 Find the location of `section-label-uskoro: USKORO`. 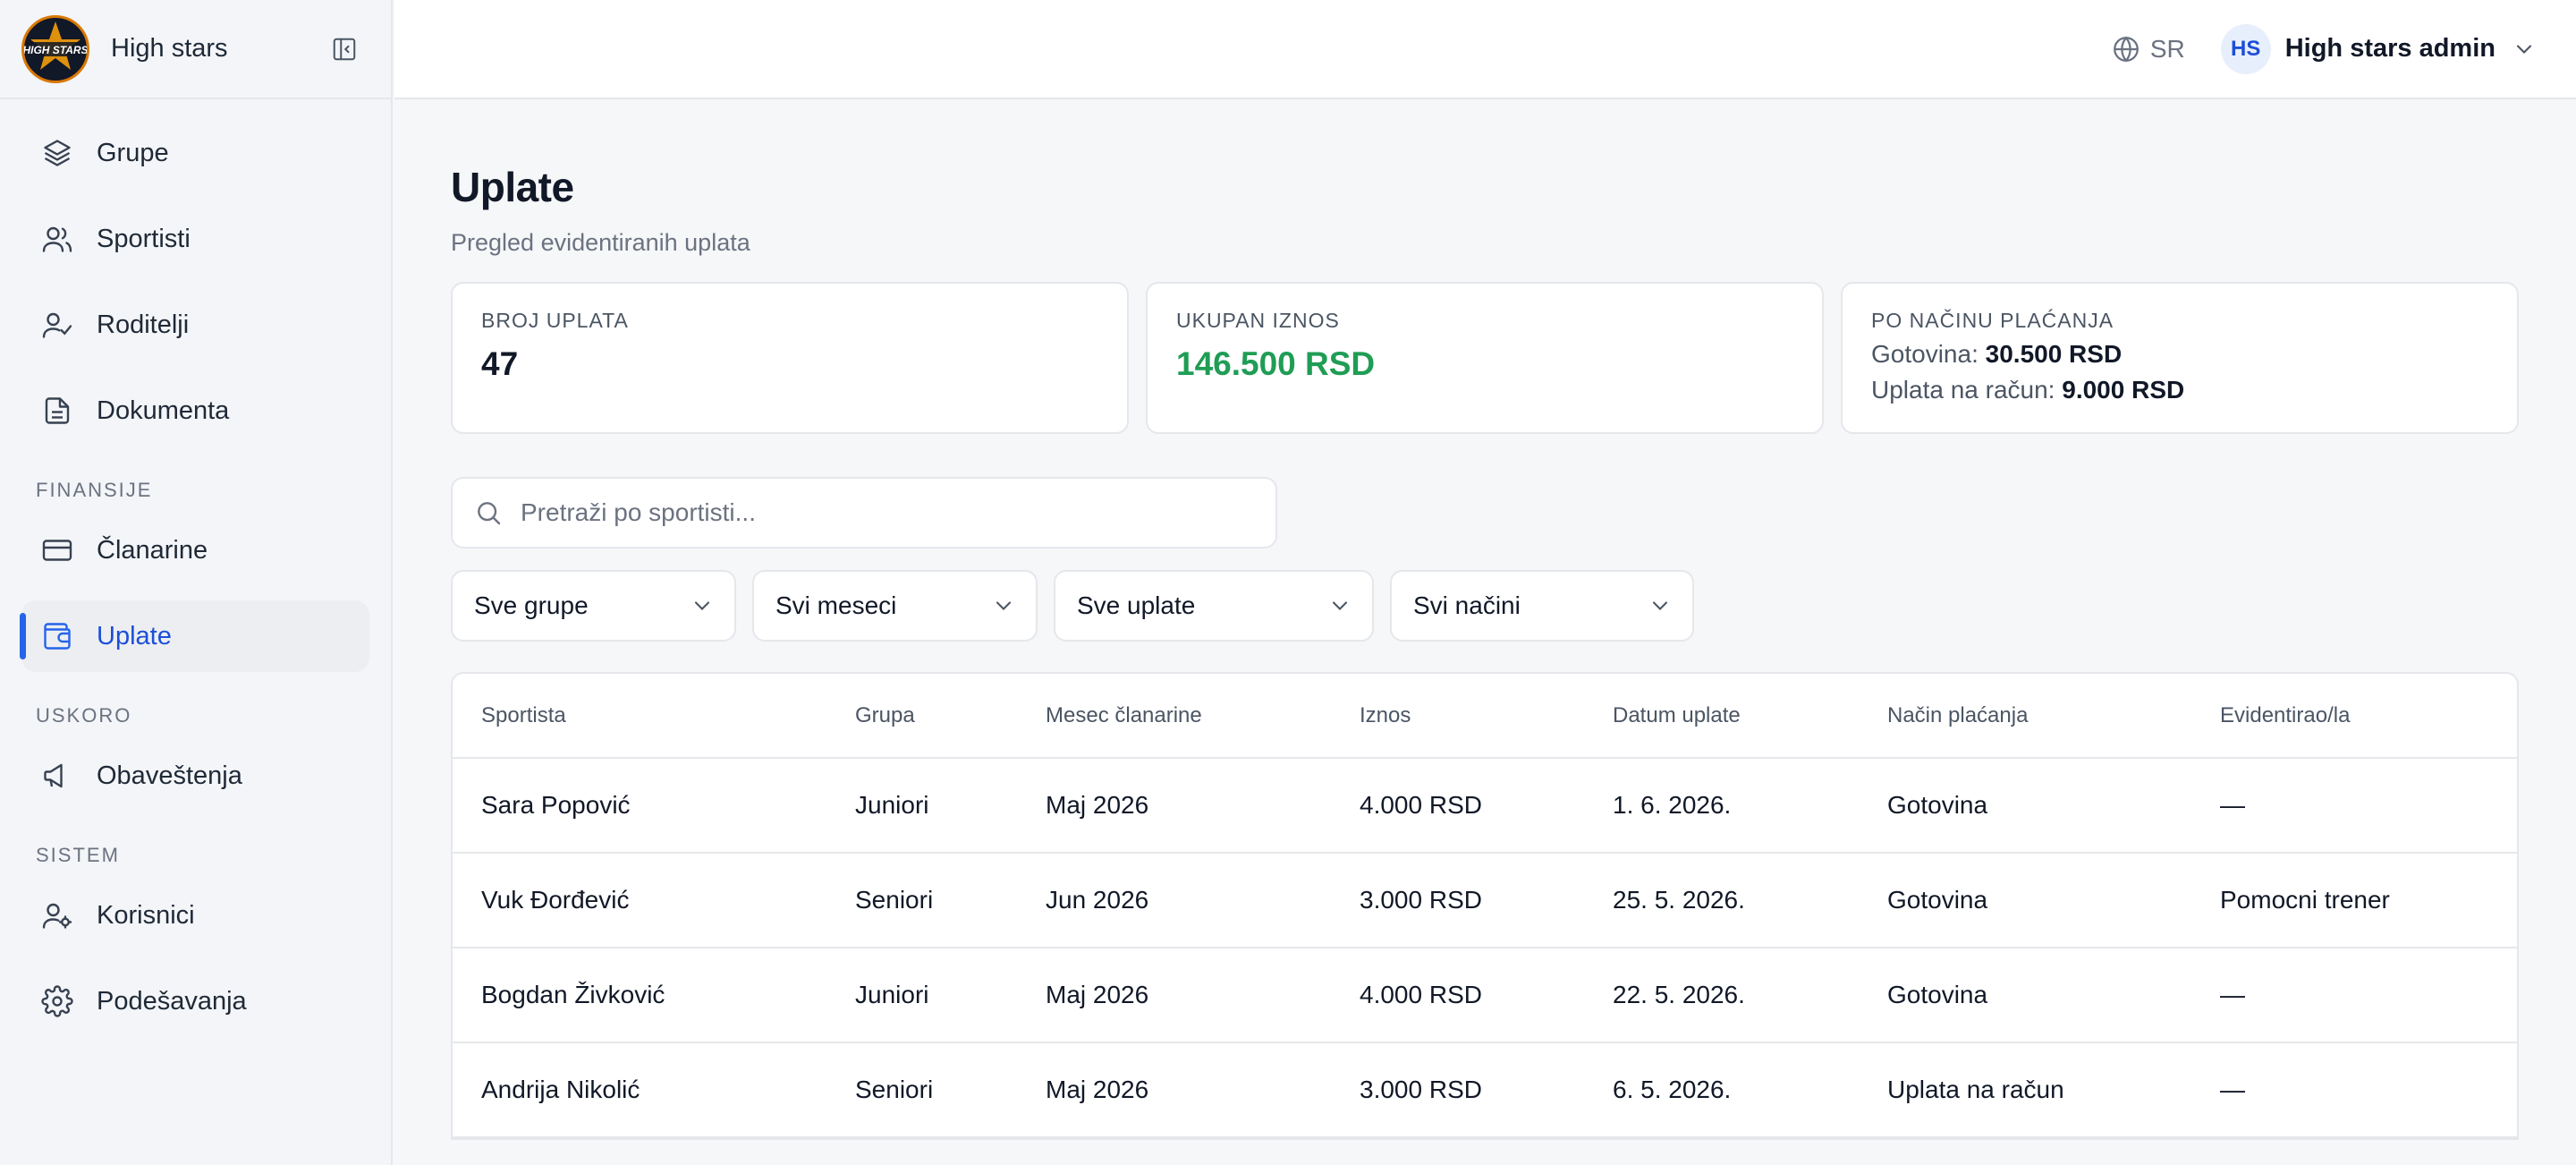

section-label-uskoro: USKORO is located at coordinates (84, 715).